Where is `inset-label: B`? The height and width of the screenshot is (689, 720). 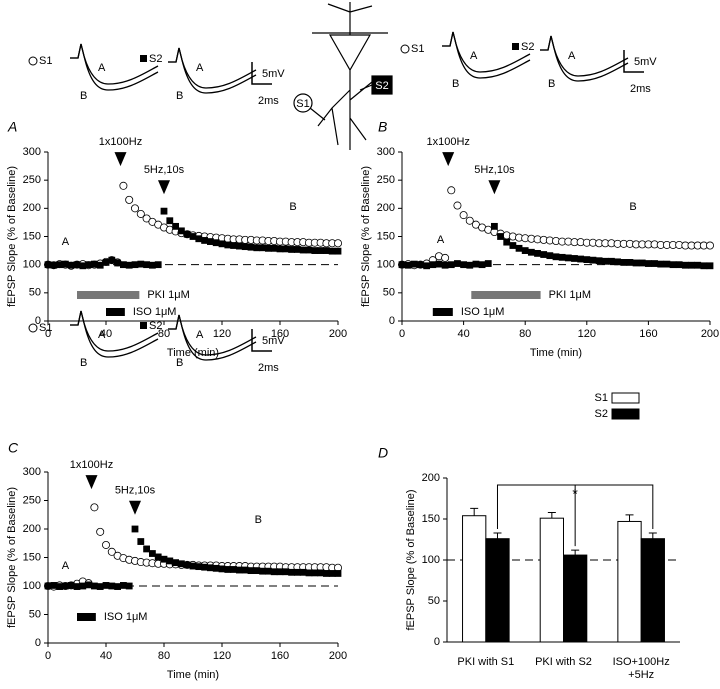
inset-label: B is located at coordinates (179, 363).